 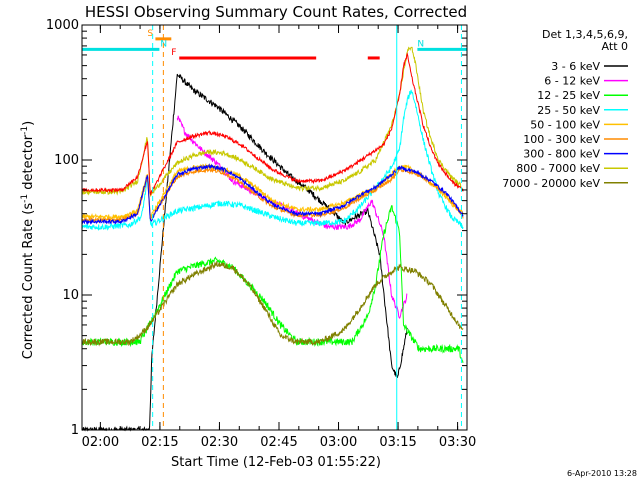 What do you see at coordinates (25, 198) in the screenshot?
I see `y-axis-label-sup1: -1` at bounding box center [25, 198].